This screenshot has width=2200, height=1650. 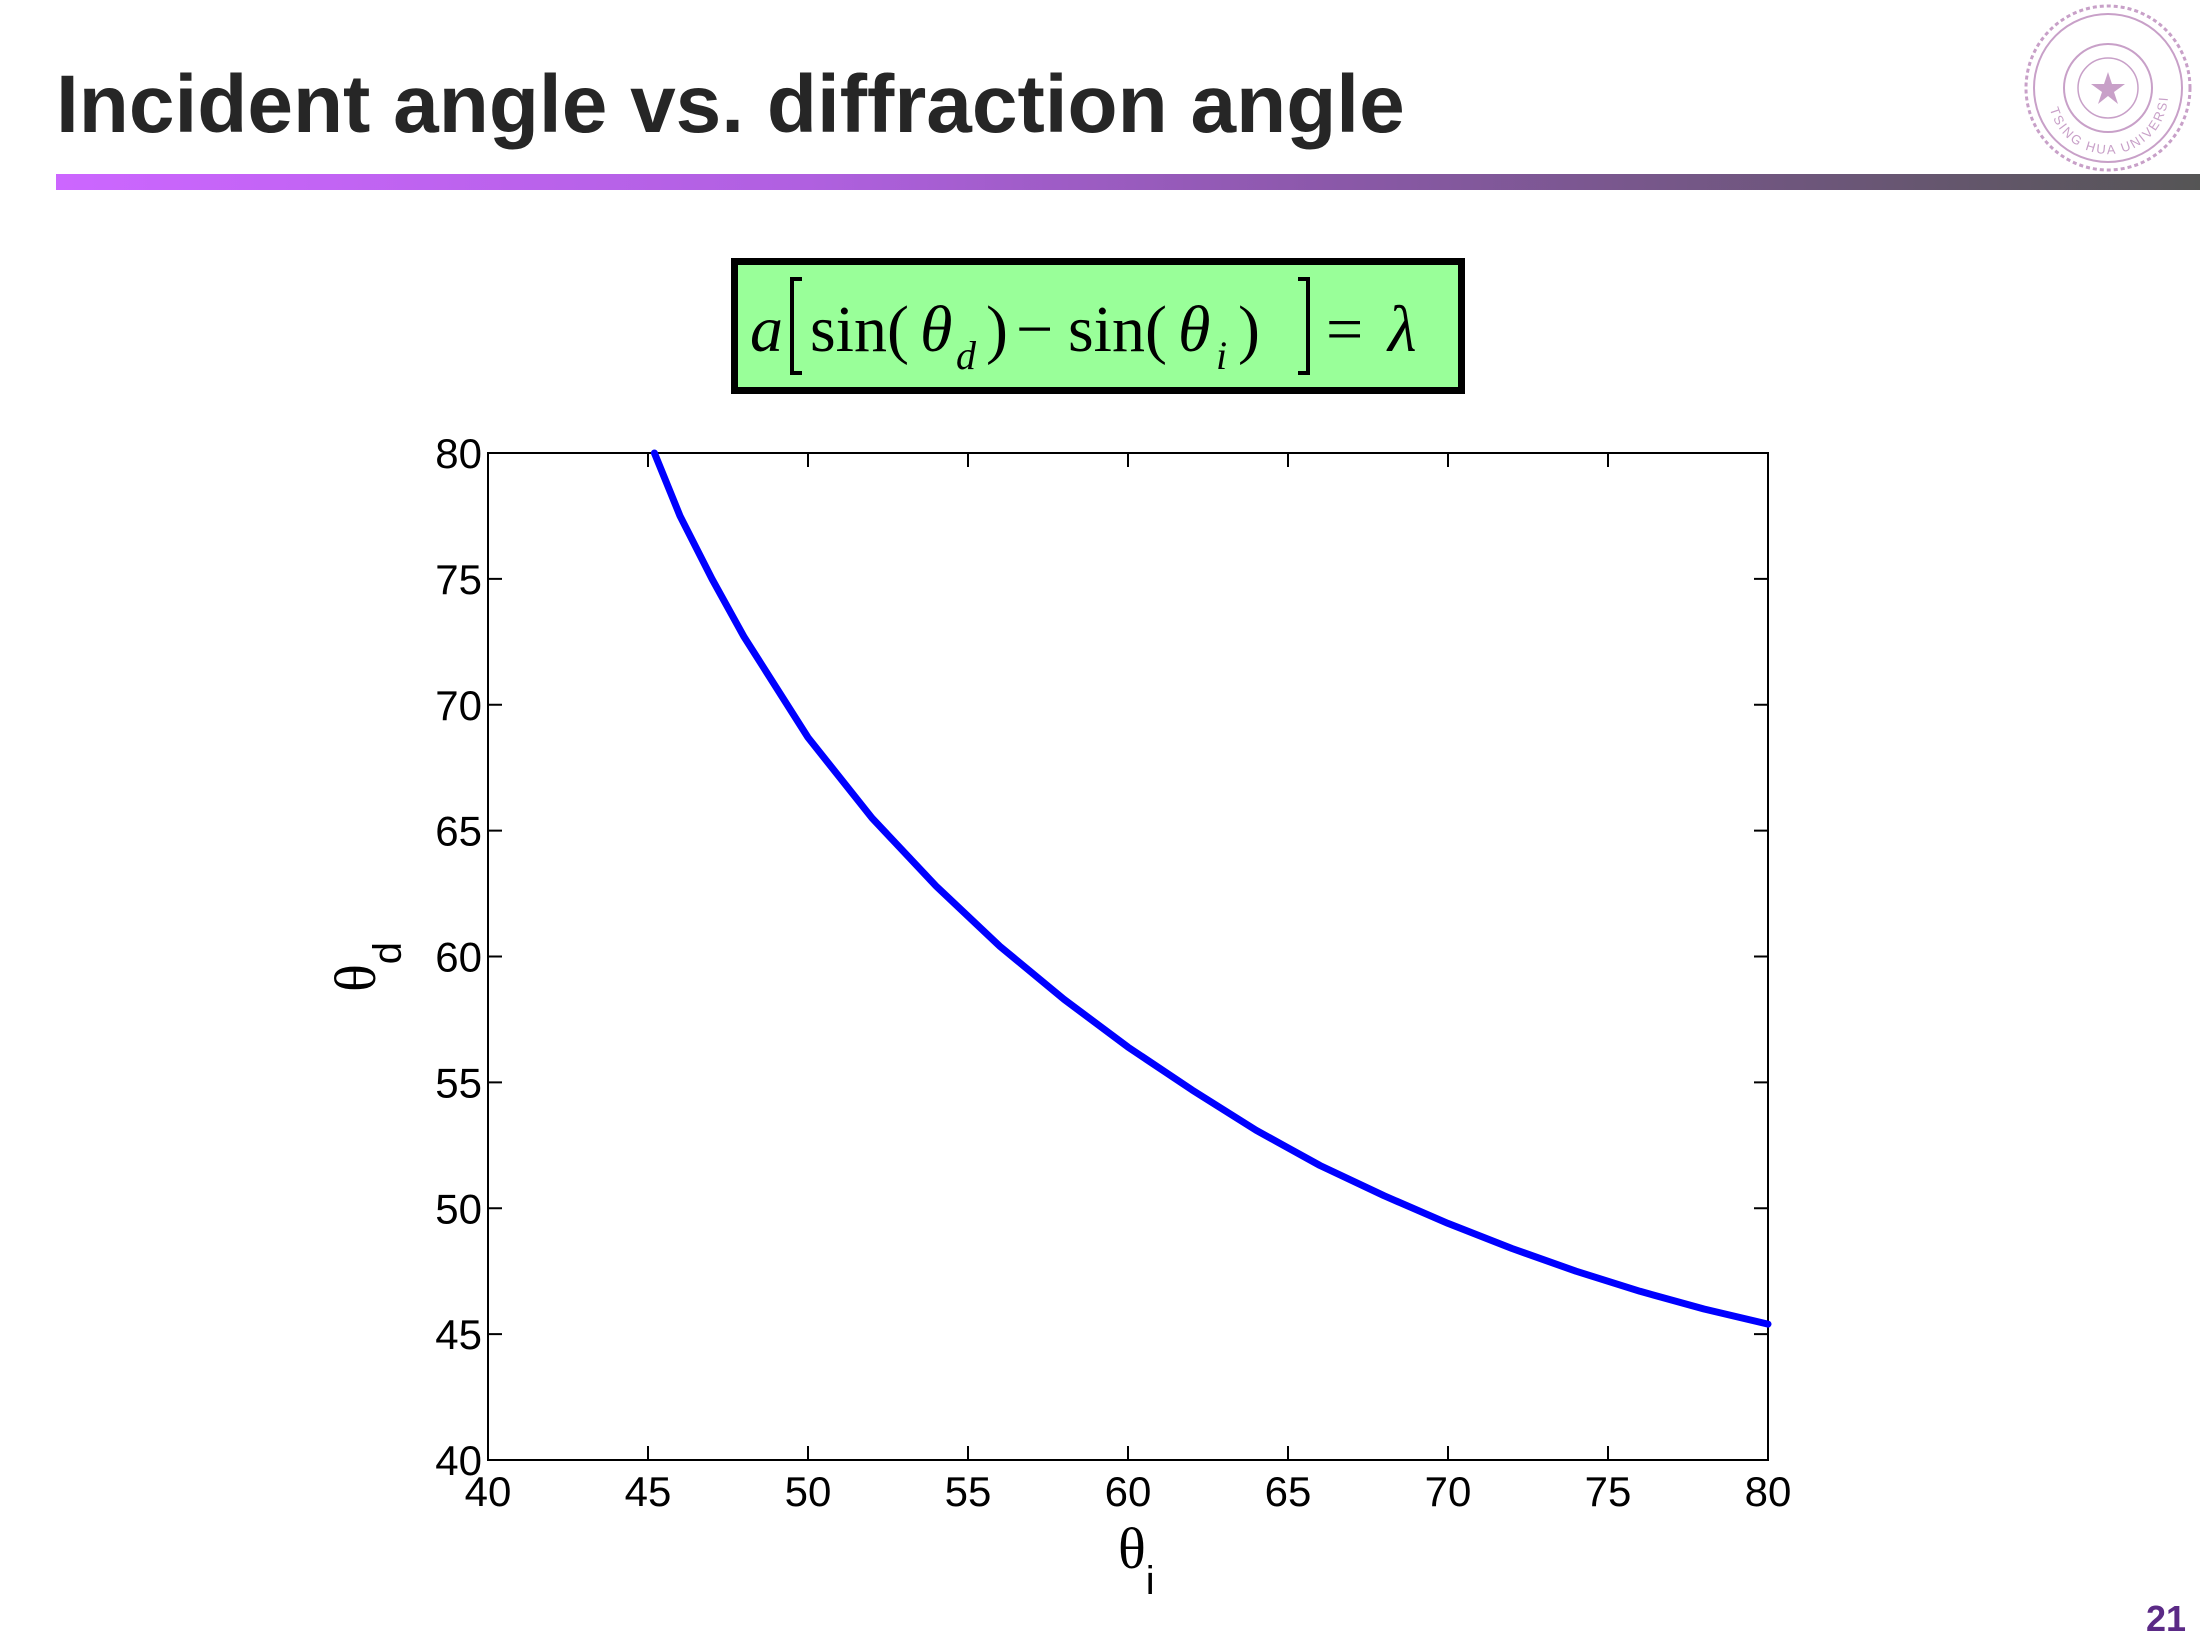 I want to click on x-tick-label: 75, so click(x=1608, y=1491).